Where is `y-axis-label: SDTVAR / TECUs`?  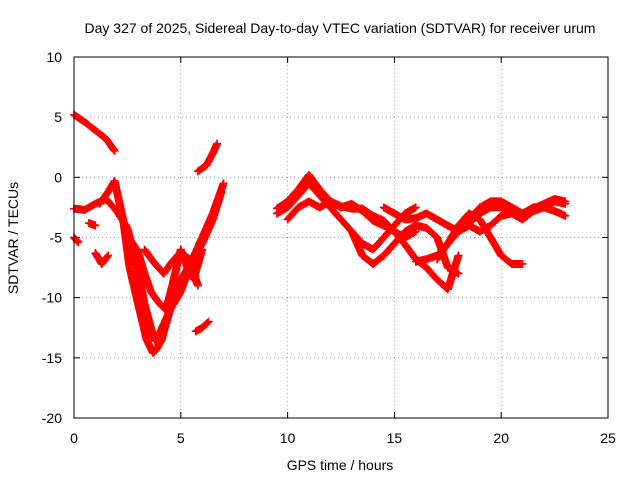
y-axis-label: SDTVAR / TECUs is located at coordinates (13, 238).